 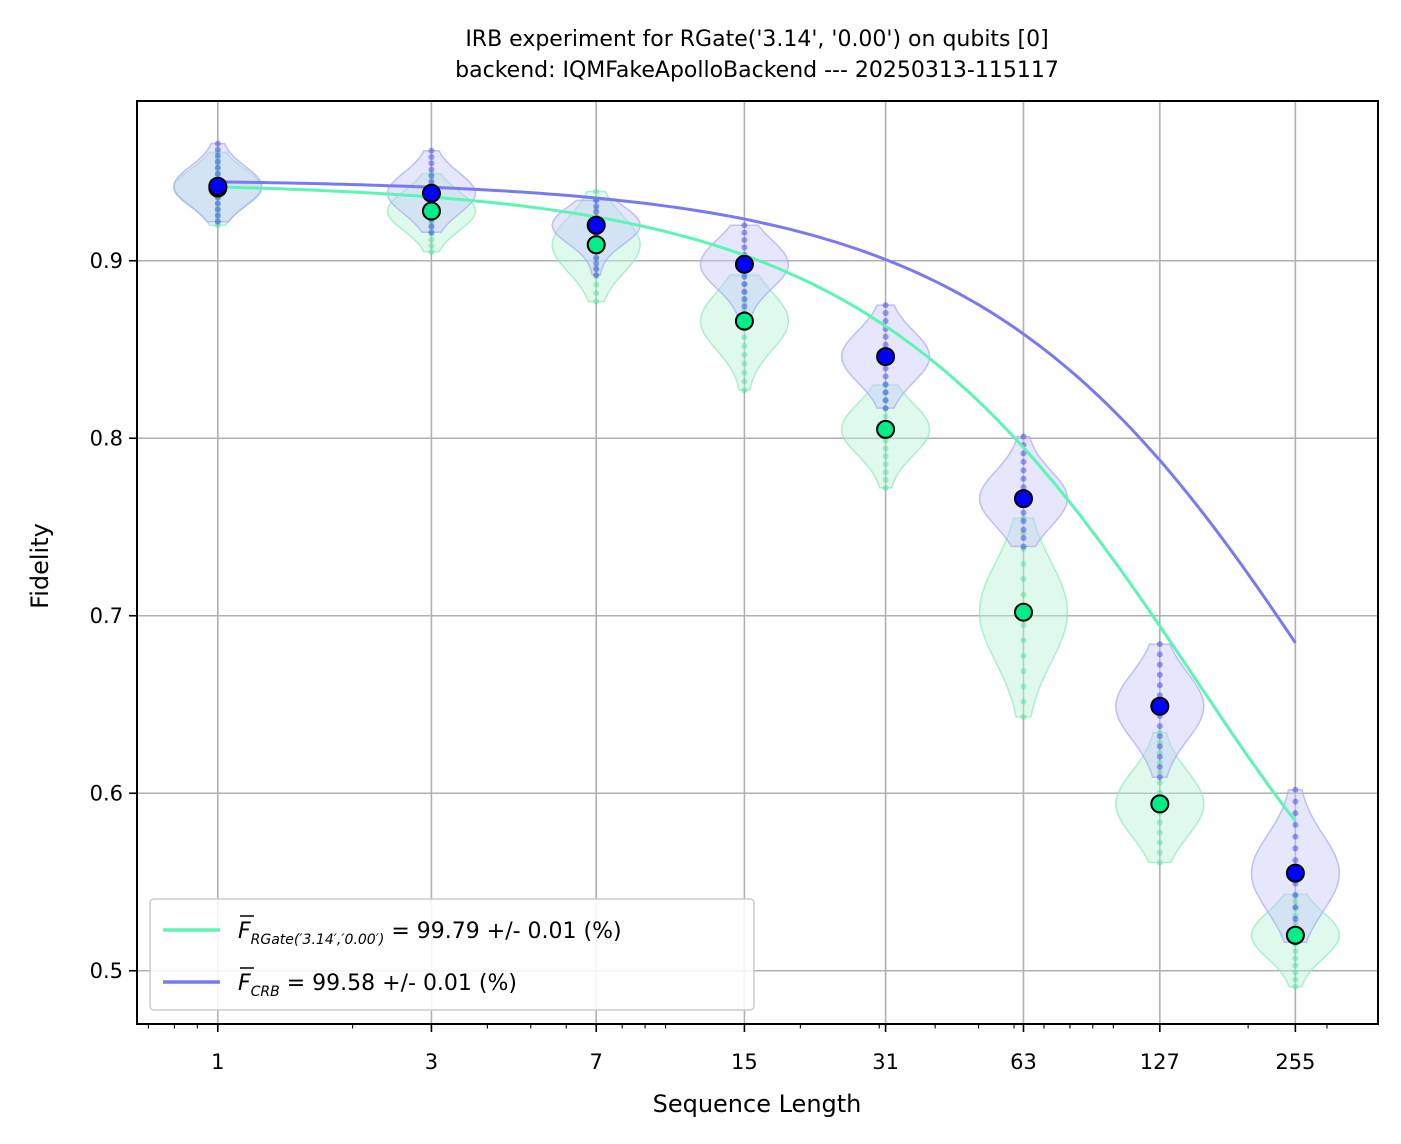 I want to click on y-tick-label: 0.8, so click(x=106, y=438).